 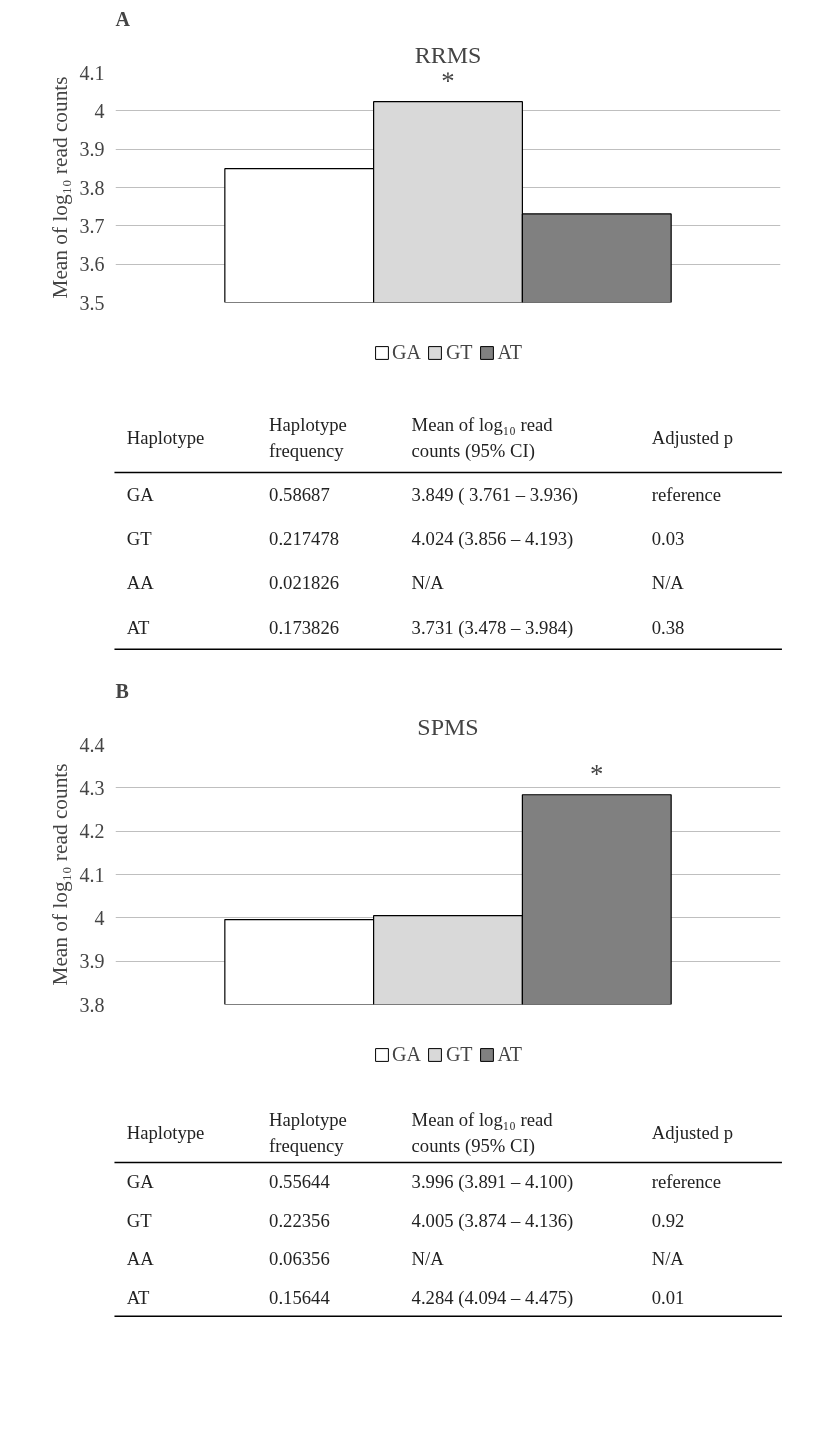 I want to click on text: 0.01, so click(x=668, y=1297).